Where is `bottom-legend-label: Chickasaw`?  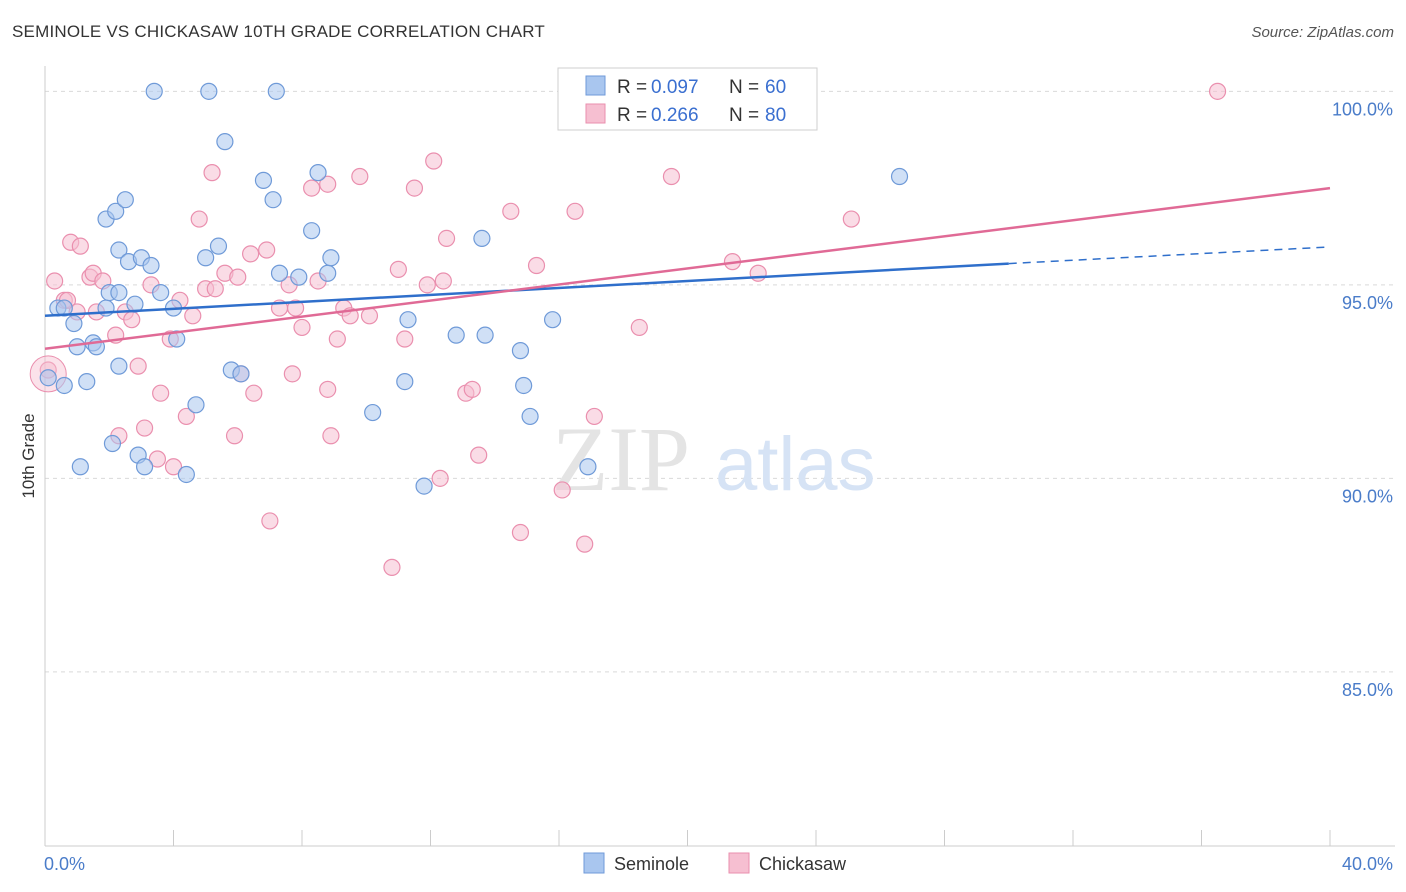
bottom-legend-label: Chickasaw is located at coordinates (803, 864).